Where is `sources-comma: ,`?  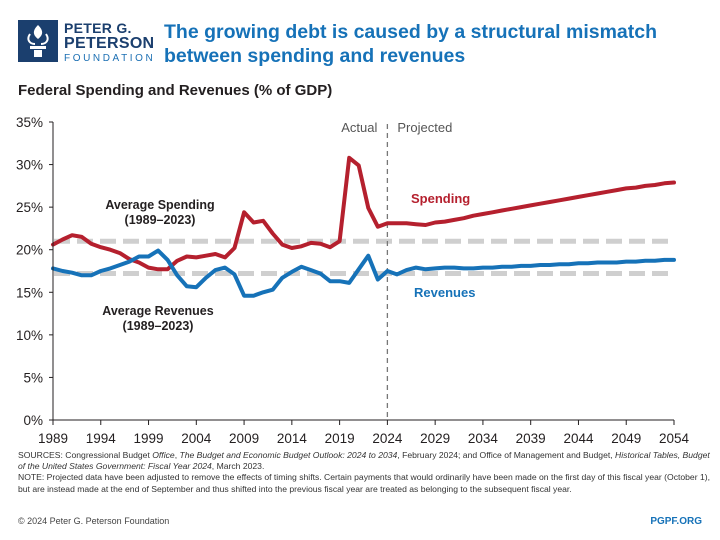 sources-comma: , is located at coordinates (177, 455).